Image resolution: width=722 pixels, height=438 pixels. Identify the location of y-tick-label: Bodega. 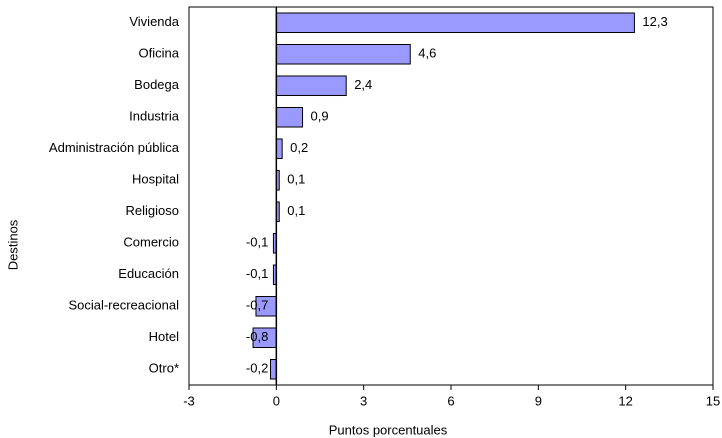
(157, 84).